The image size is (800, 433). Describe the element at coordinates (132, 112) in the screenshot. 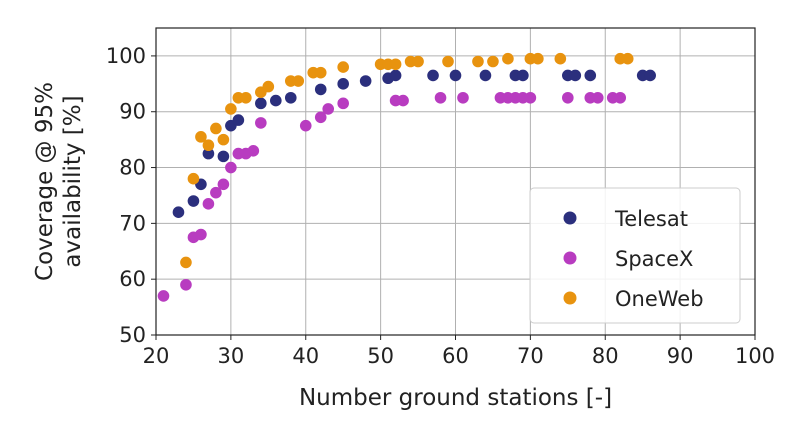

I see `y-tick-label: 90` at that location.